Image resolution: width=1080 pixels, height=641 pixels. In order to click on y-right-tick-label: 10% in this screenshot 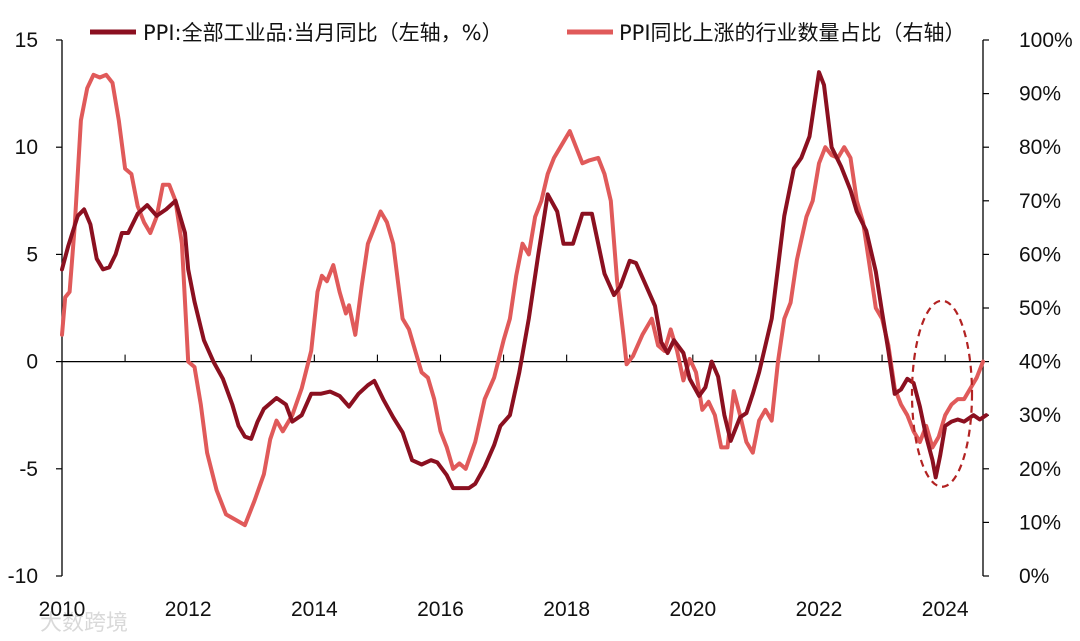, I will do `click(1040, 522)`.